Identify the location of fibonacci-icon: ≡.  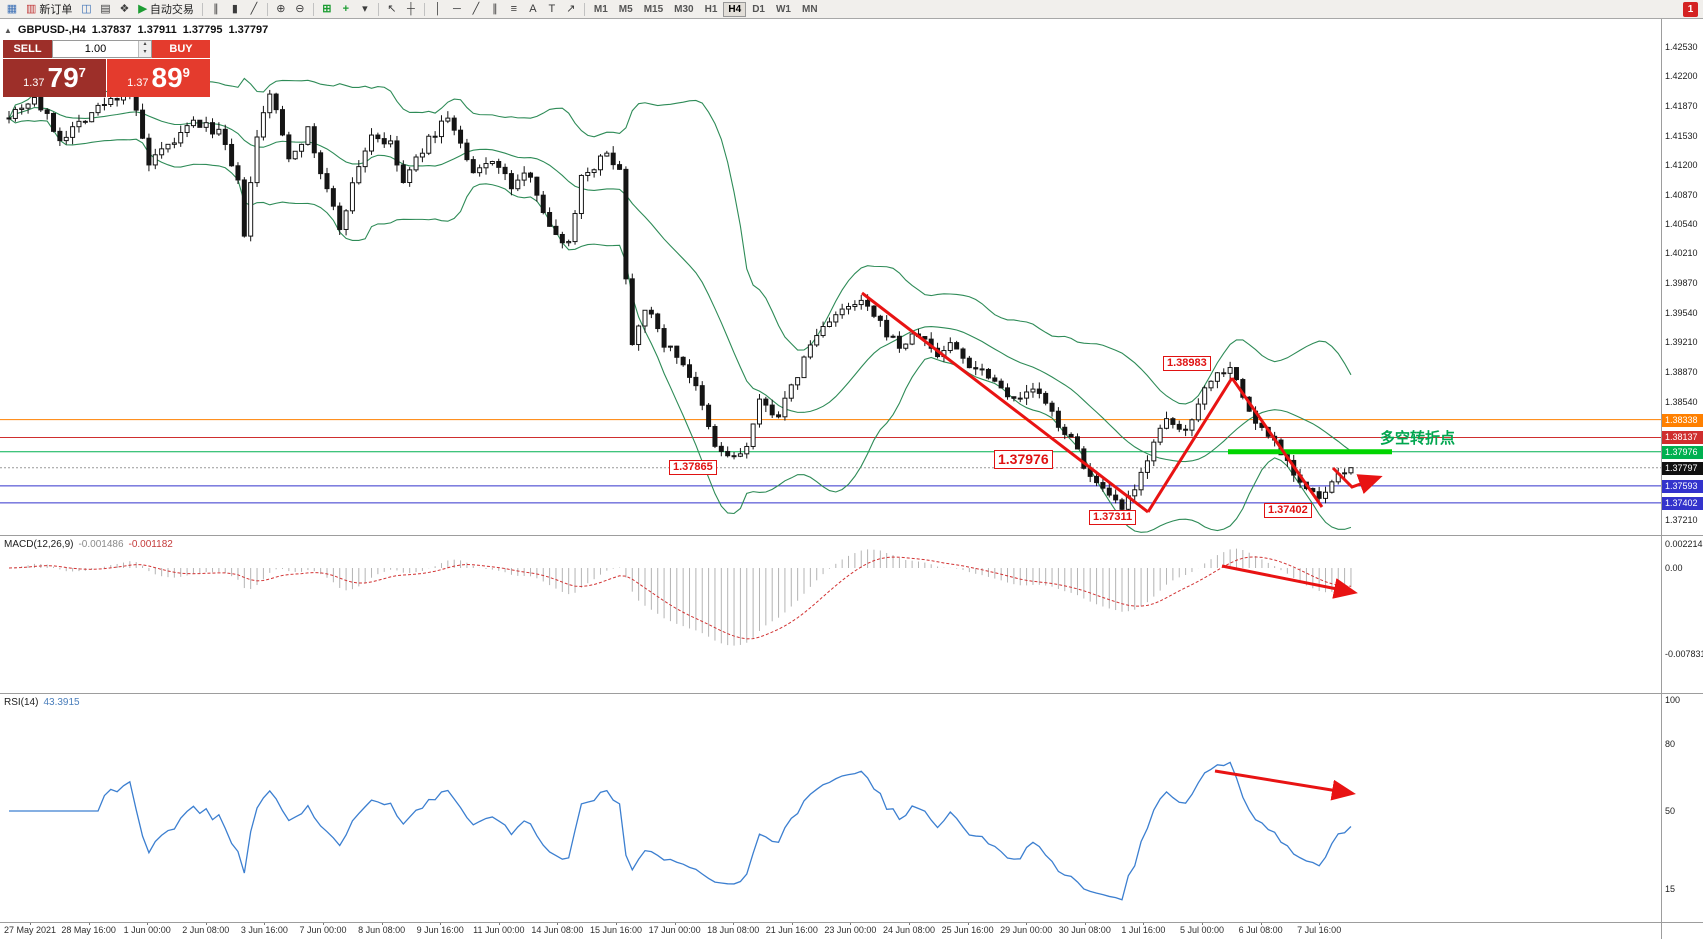
(514, 8).